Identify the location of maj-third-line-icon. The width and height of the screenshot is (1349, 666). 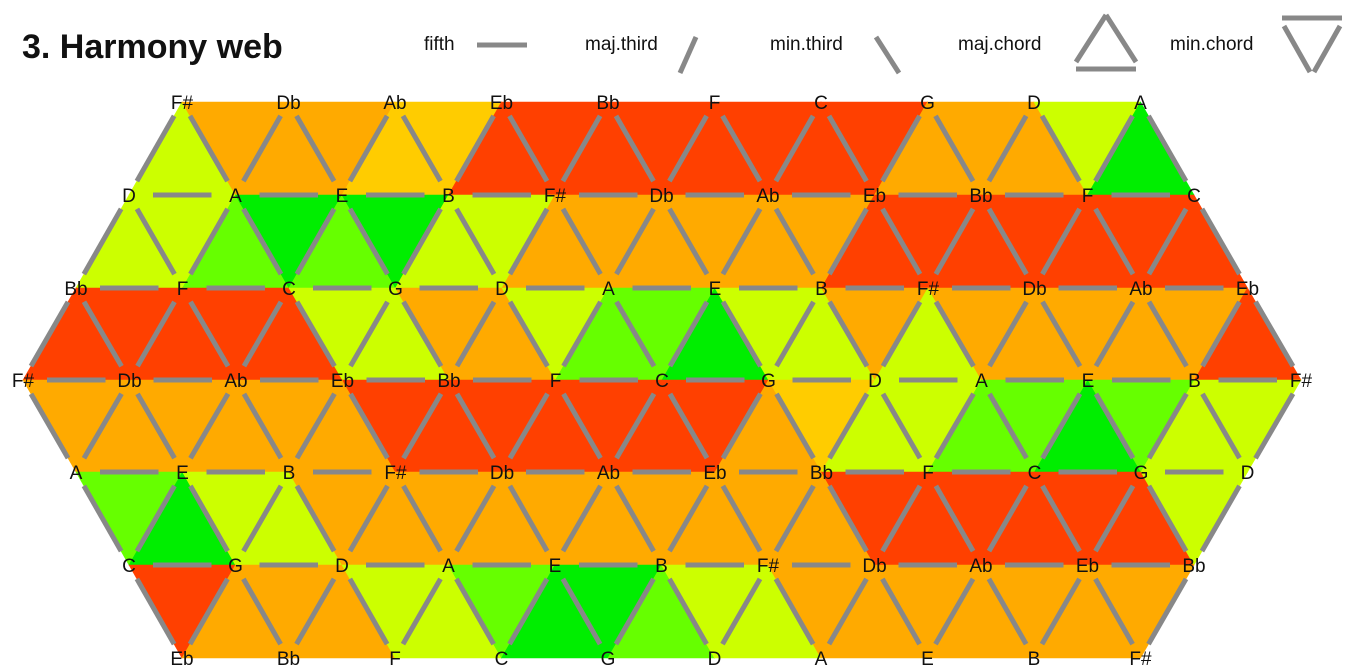
(688, 55).